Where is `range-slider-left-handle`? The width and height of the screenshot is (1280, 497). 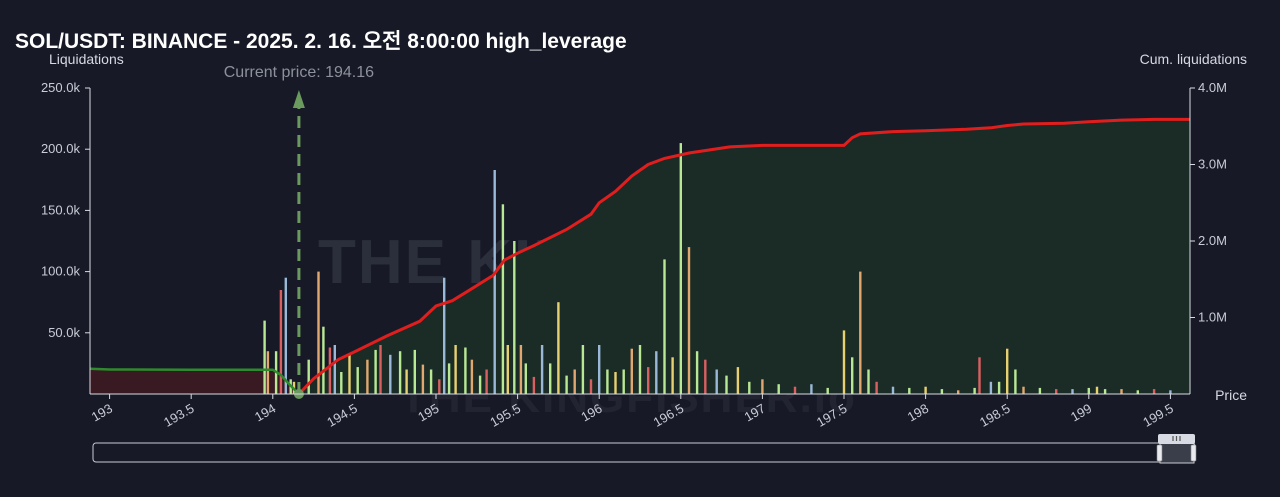
range-slider-left-handle is located at coordinates (1159, 453).